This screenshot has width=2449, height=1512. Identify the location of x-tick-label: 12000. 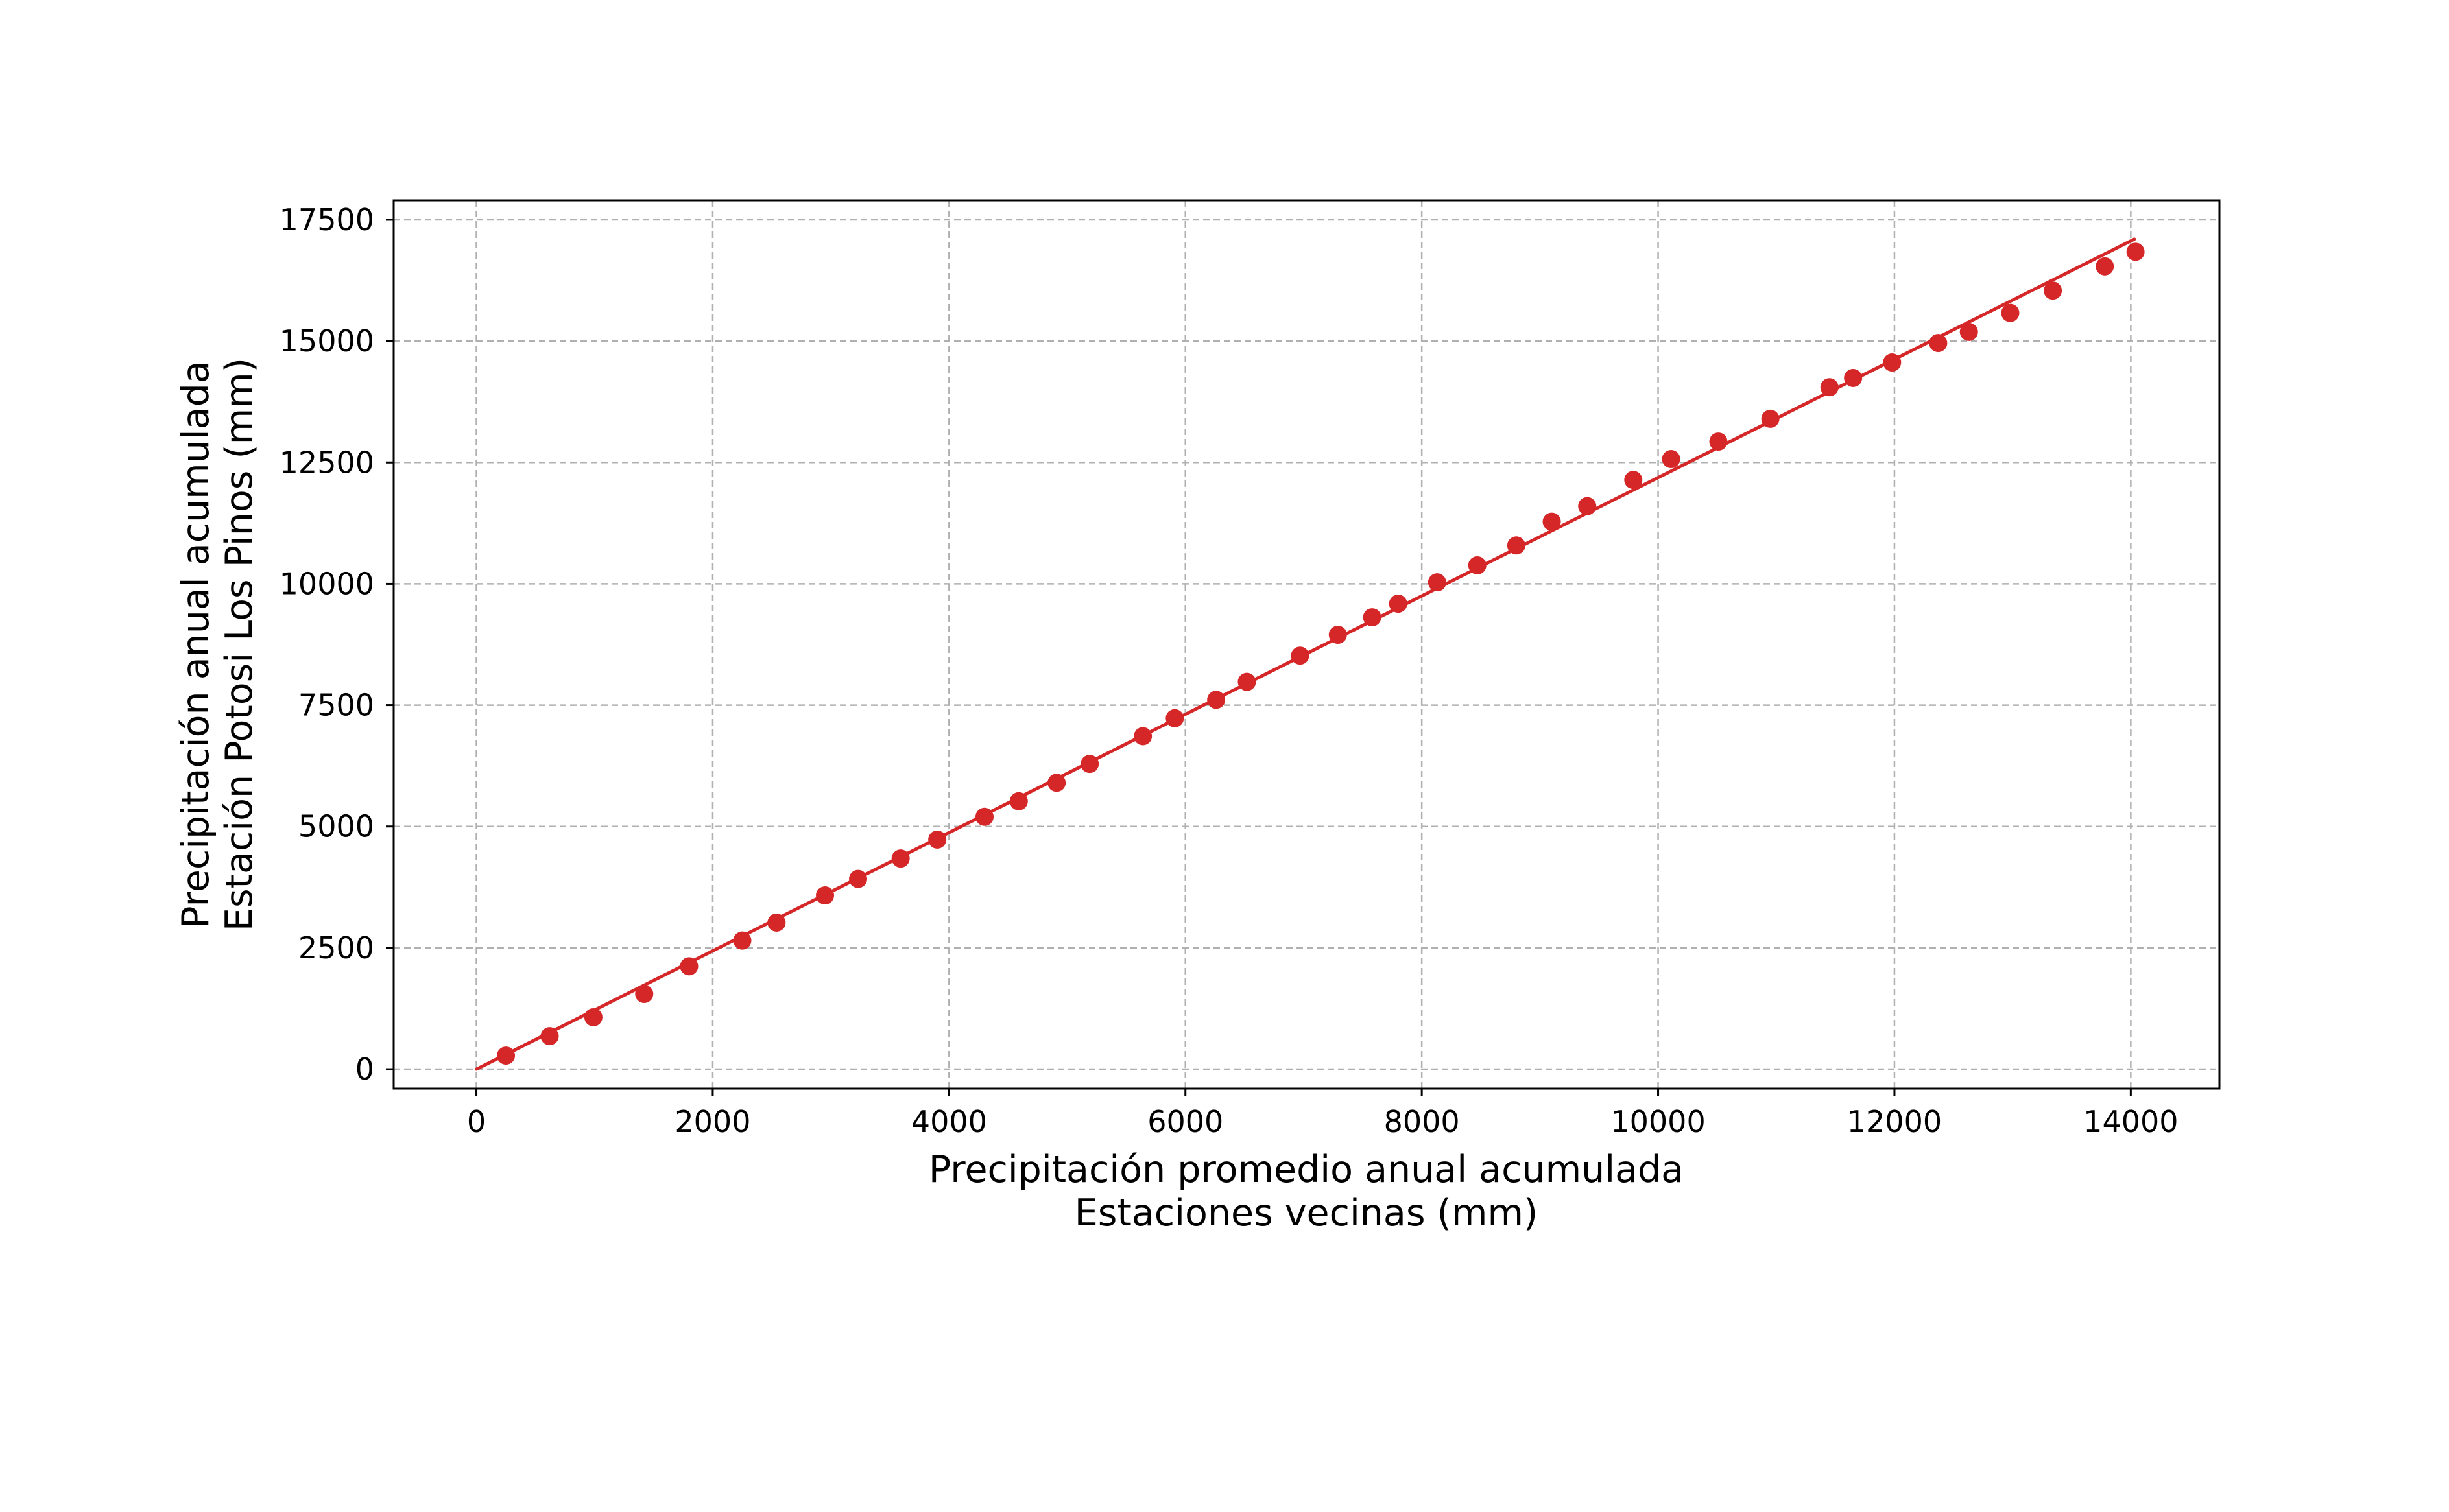
(1894, 1121).